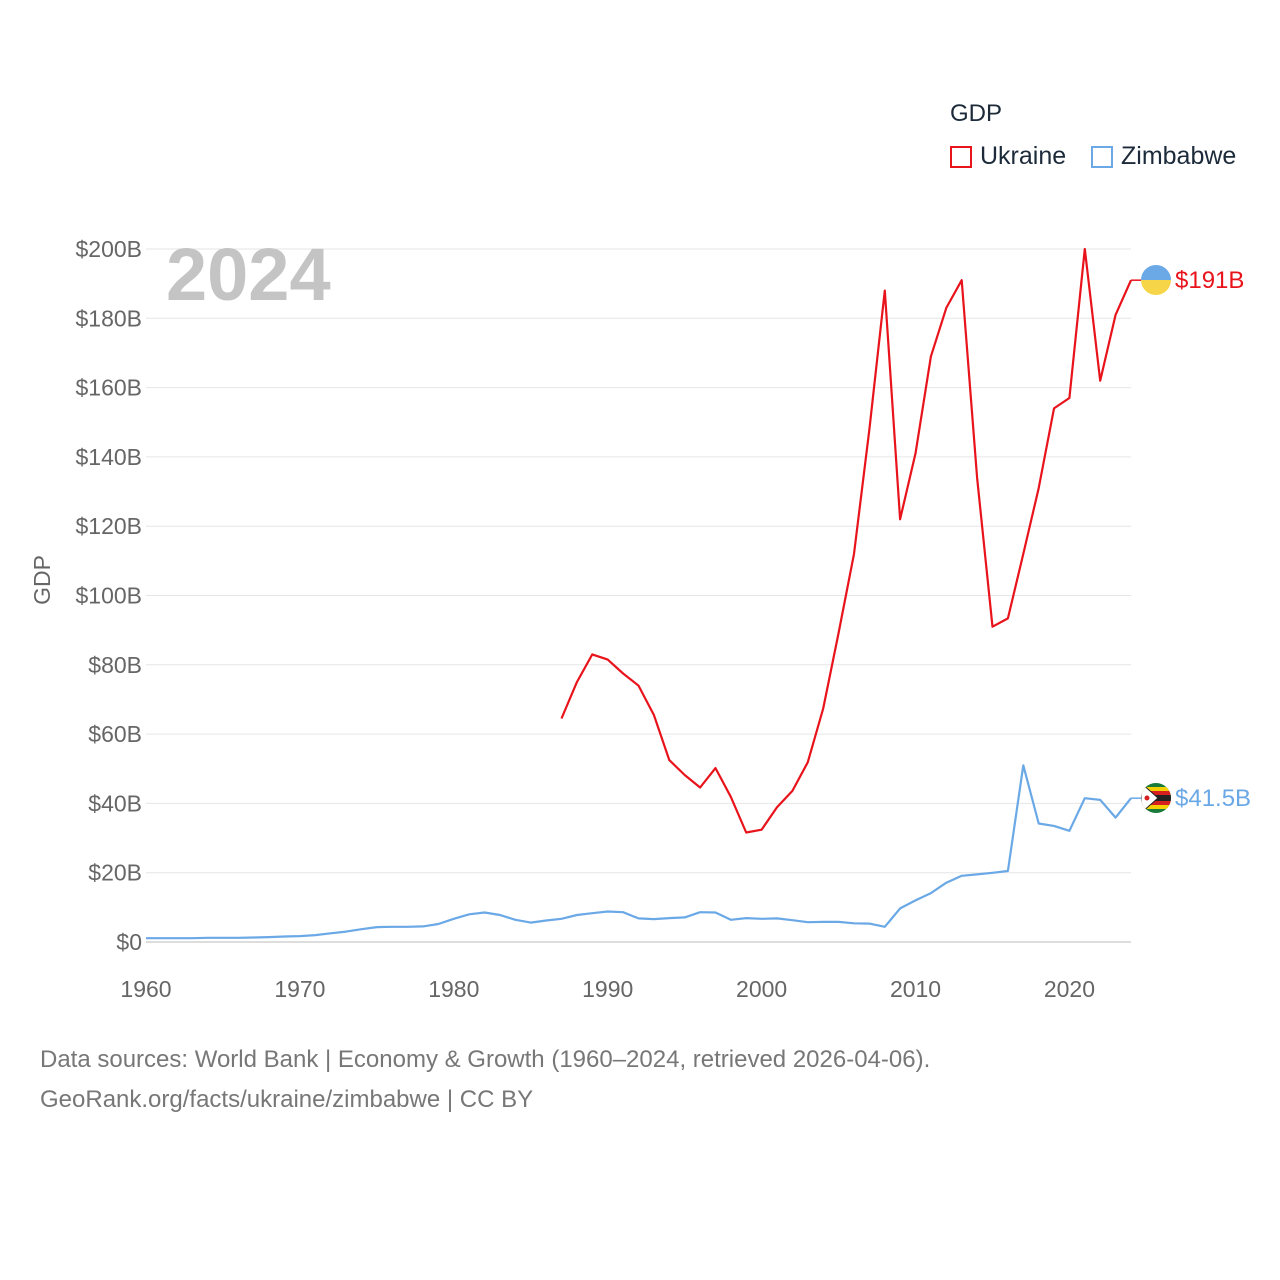  I want to click on legend-item-ukraine: Ukraine, so click(1008, 156).